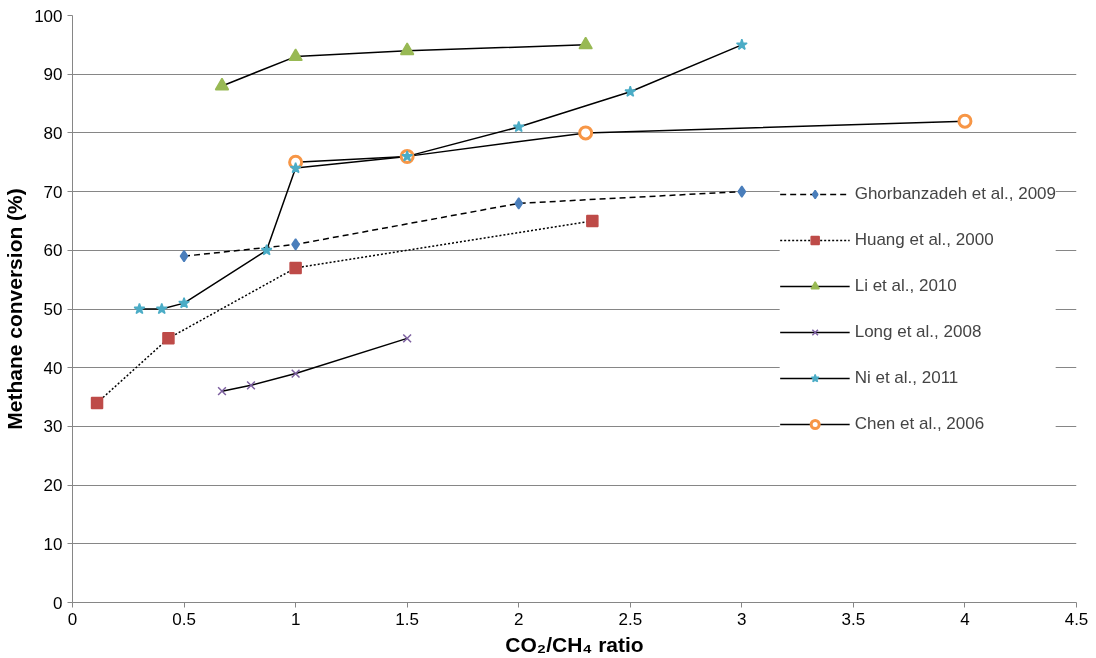  I want to click on y-tick-label: 50, so click(53, 309).